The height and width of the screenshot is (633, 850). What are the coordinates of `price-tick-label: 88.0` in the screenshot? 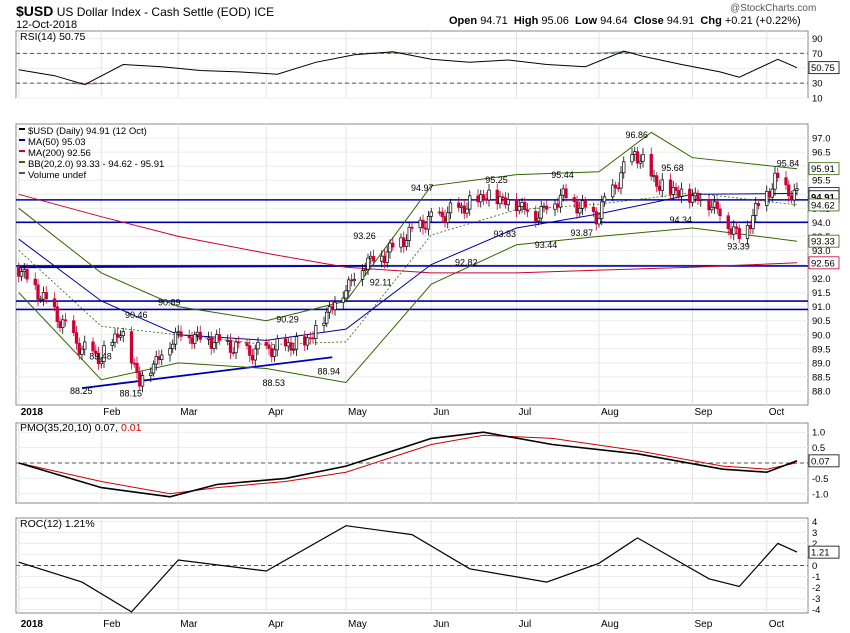 It's located at (821, 391).